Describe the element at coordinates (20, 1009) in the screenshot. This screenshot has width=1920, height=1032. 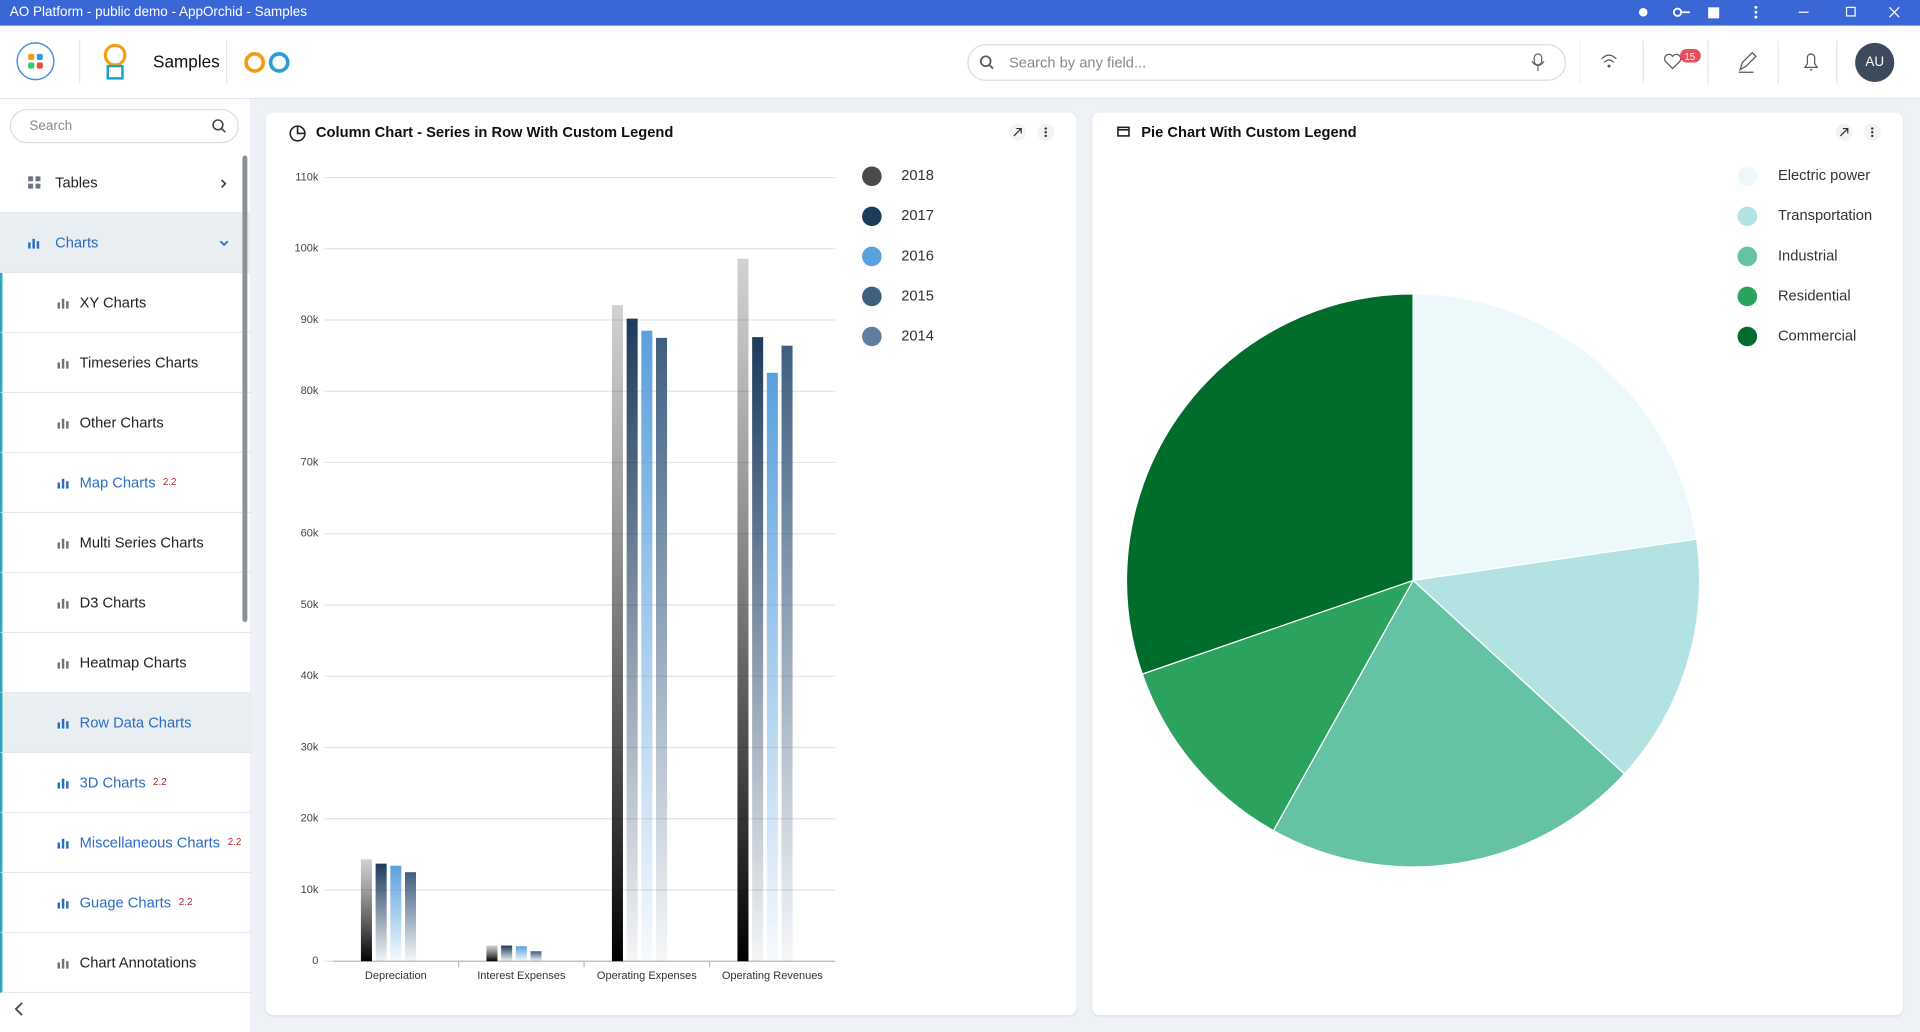
I see `collapse-sidebar` at that location.